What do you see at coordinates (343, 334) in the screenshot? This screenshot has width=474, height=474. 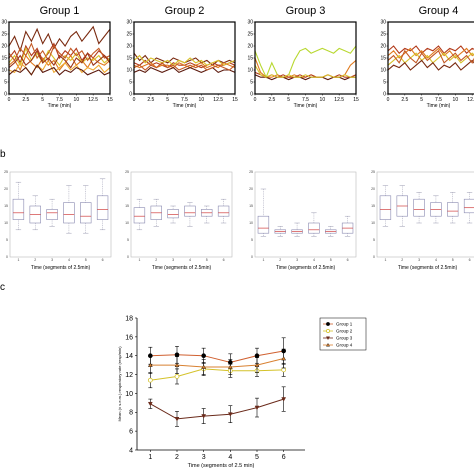 I see `legend: Group 1 Group 2 Group 3 Group 4` at bounding box center [343, 334].